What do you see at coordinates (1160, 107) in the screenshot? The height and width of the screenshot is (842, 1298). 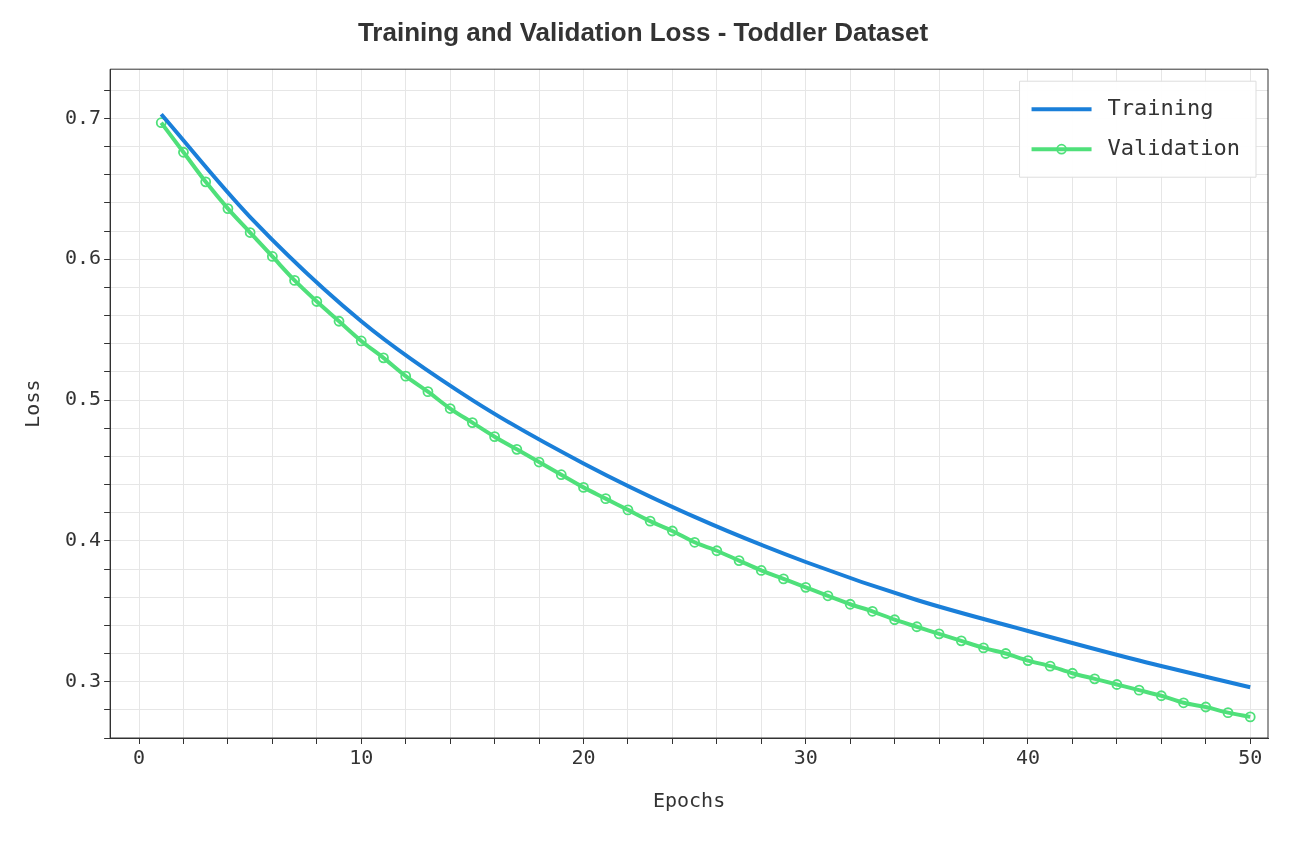 I see `legend-label: Training` at bounding box center [1160, 107].